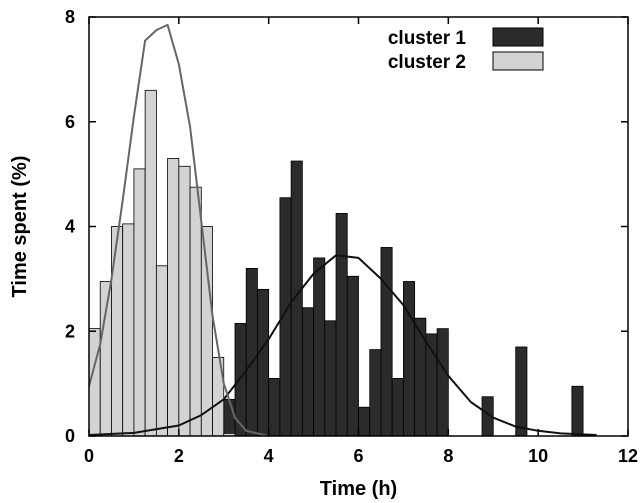  Describe the element at coordinates (179, 456) in the screenshot. I see `x-tick-label: 2` at that location.